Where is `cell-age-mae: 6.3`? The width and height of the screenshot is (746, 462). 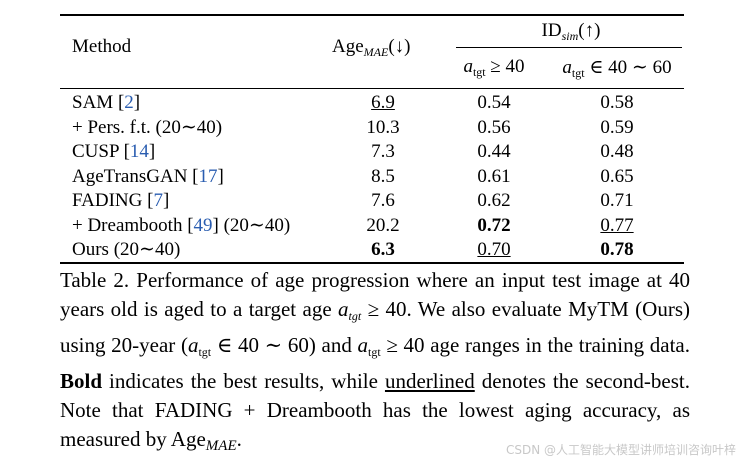
cell-age-mae: 6.3 is located at coordinates (383, 249).